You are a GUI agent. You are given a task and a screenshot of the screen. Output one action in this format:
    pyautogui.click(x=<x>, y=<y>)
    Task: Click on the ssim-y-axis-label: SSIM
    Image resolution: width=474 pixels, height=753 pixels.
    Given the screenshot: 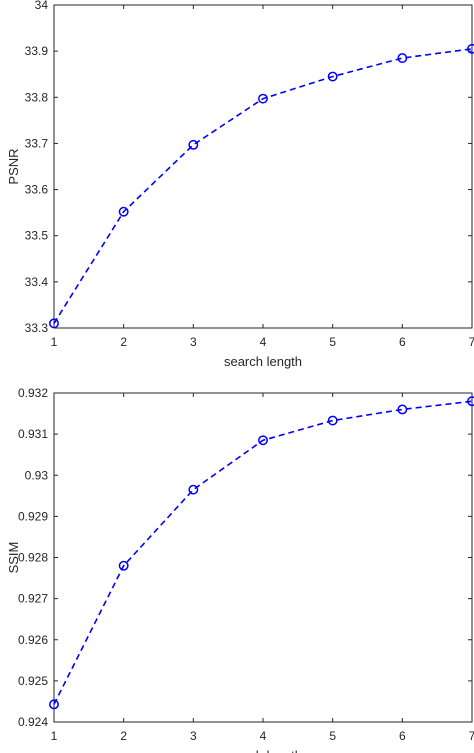 What is the action you would take?
    pyautogui.click(x=13, y=558)
    